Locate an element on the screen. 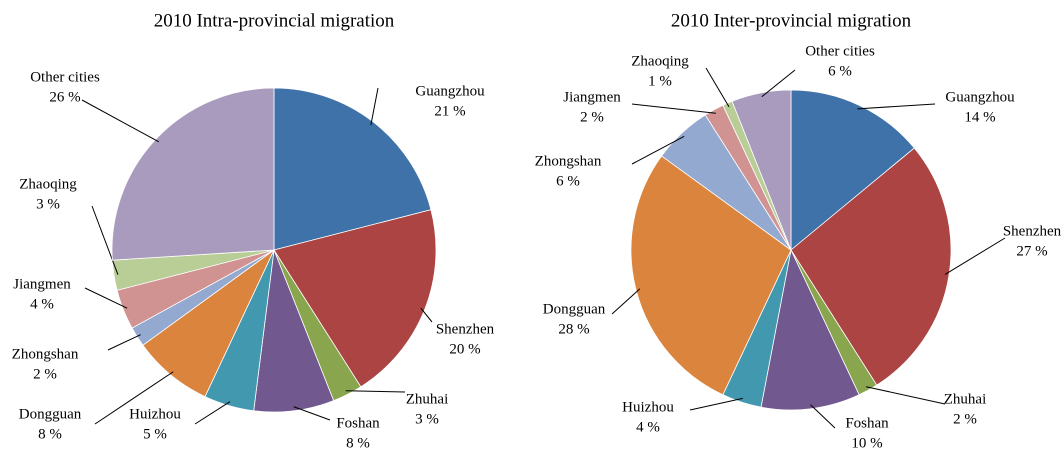  chart-title: 2010 Inter-provincial migration is located at coordinates (791, 20).